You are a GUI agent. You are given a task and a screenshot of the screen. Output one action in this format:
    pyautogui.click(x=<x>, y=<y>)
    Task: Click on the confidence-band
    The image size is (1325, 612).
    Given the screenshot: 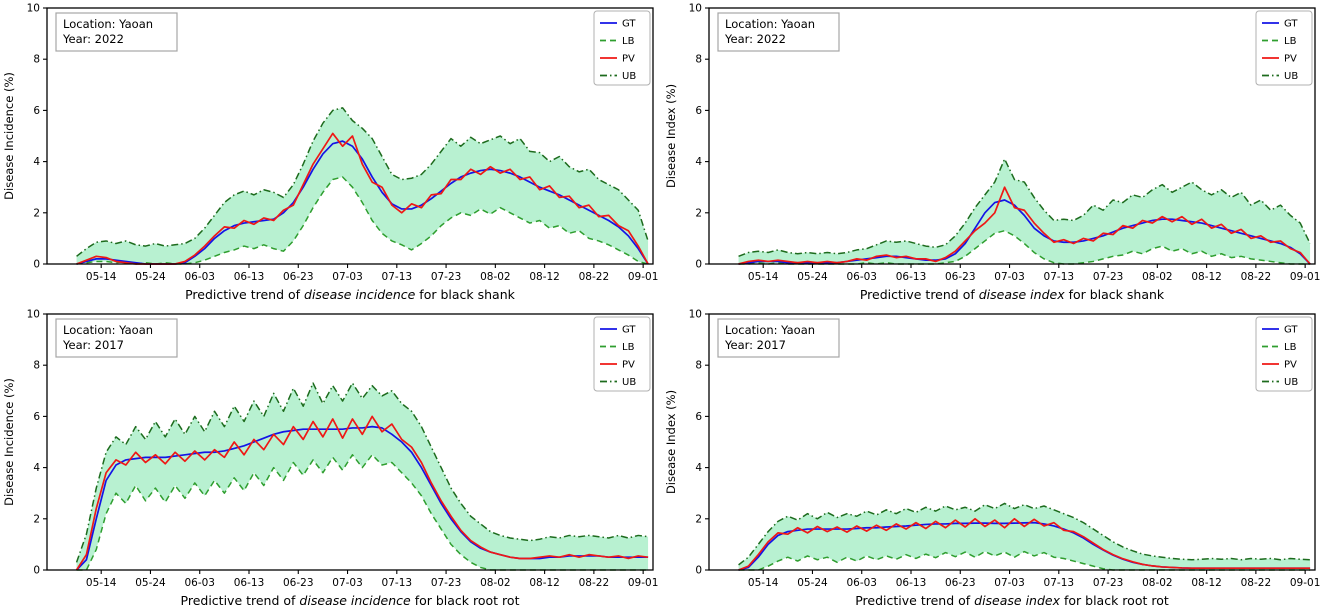 What is the action you would take?
    pyautogui.click(x=1024, y=536)
    